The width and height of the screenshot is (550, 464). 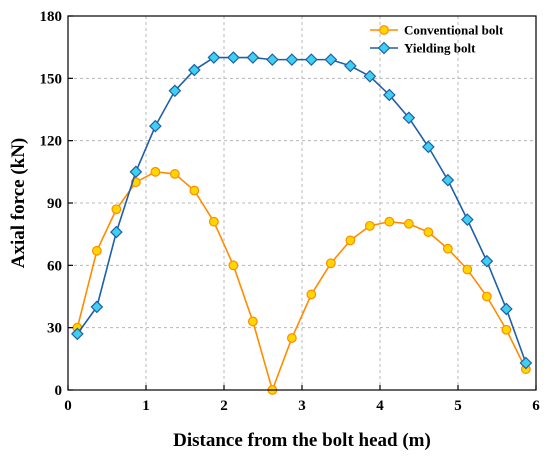 I want to click on x-axis-title: Distance from the bolt head (m), so click(x=302, y=440).